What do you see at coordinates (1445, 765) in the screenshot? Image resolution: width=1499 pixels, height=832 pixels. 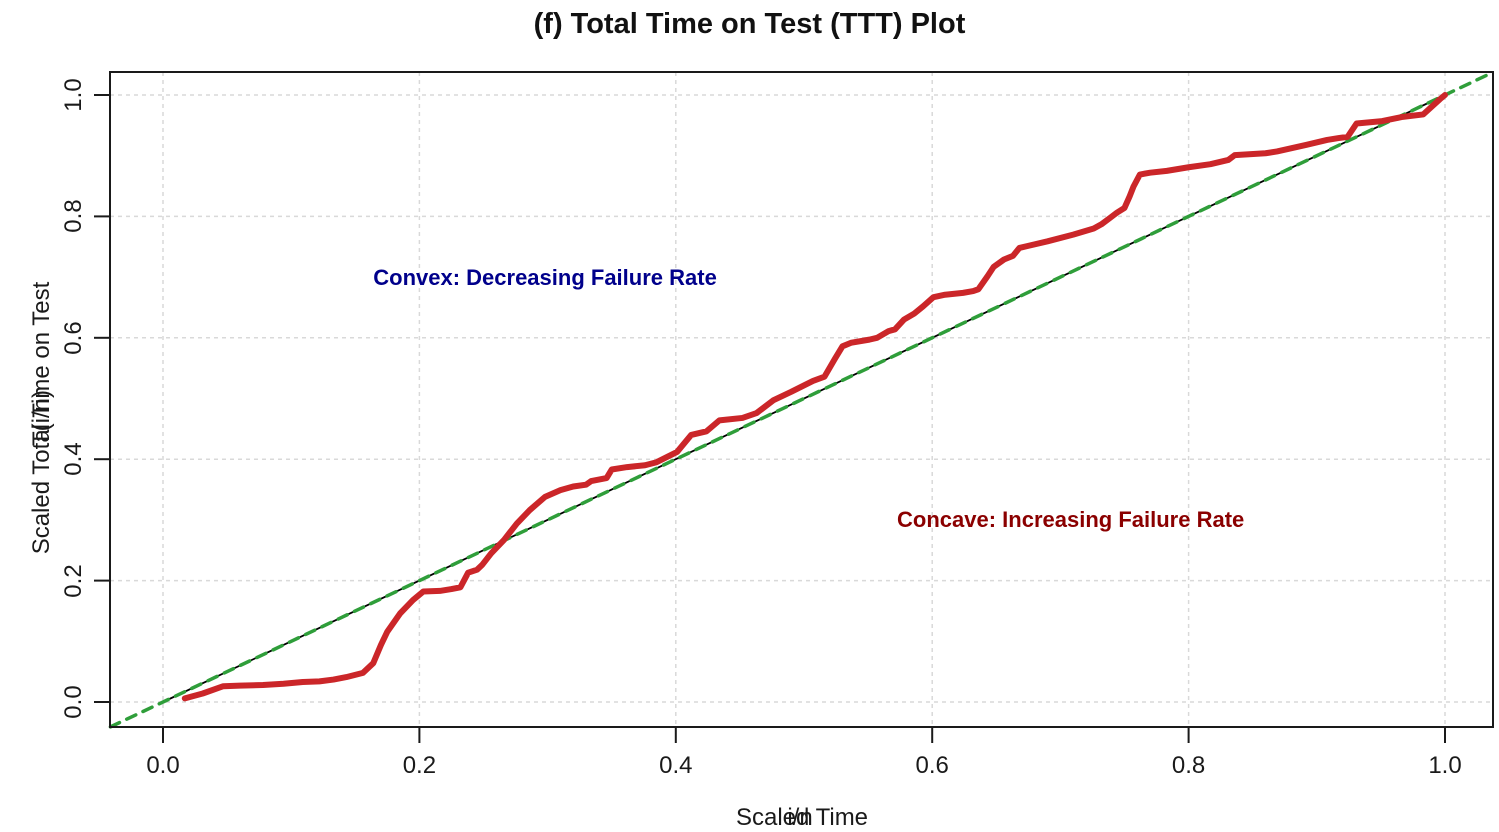 I see `x-tick-label: 1.0` at bounding box center [1445, 765].